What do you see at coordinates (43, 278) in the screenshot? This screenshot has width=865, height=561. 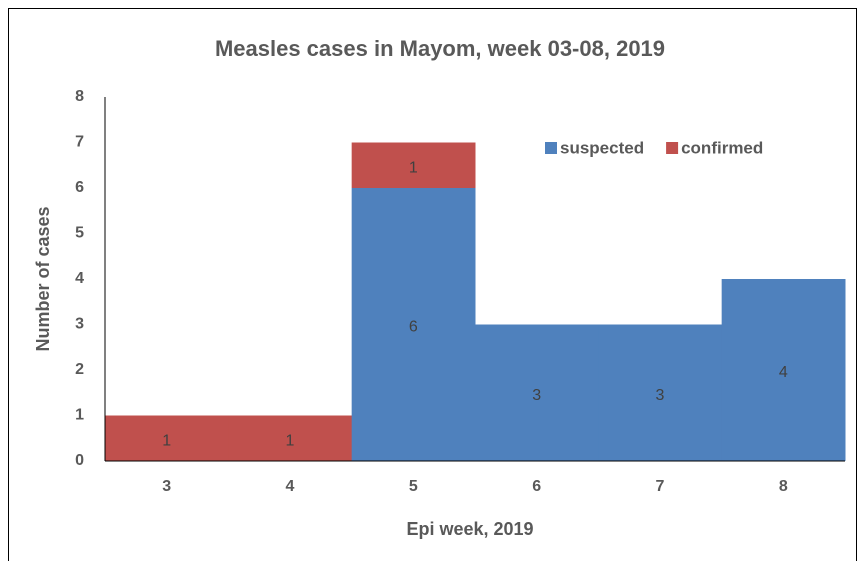 I see `y-axis-label: Number of cases` at bounding box center [43, 278].